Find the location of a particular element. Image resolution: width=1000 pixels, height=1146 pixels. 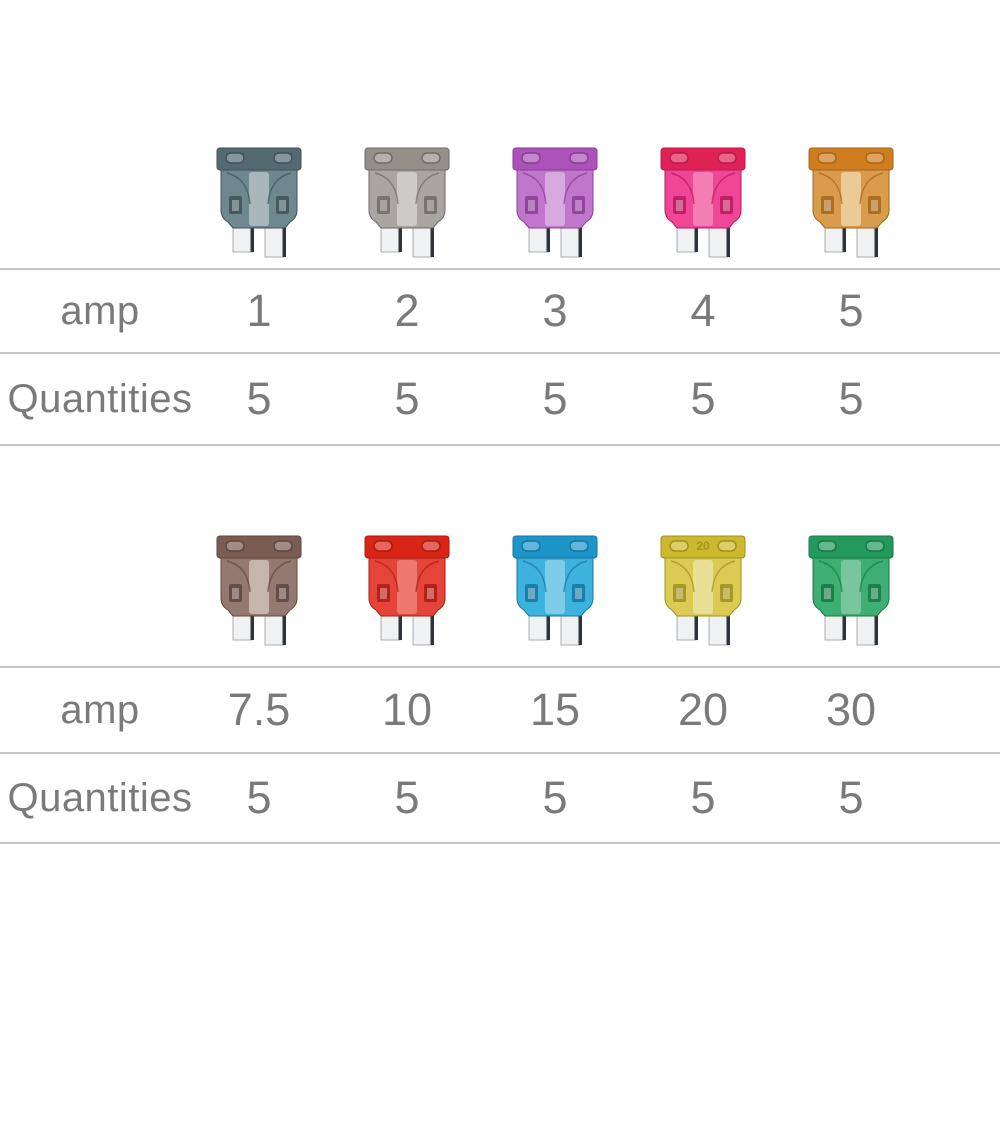

fuse-image-1a-dark-teal is located at coordinates (259, 202).